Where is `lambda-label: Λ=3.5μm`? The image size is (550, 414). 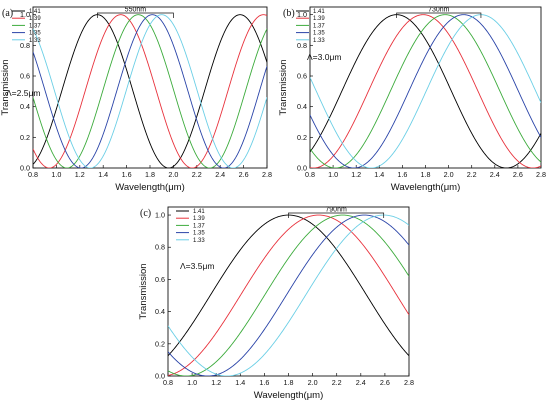 lambda-label: Λ=3.5μm is located at coordinates (197, 266).